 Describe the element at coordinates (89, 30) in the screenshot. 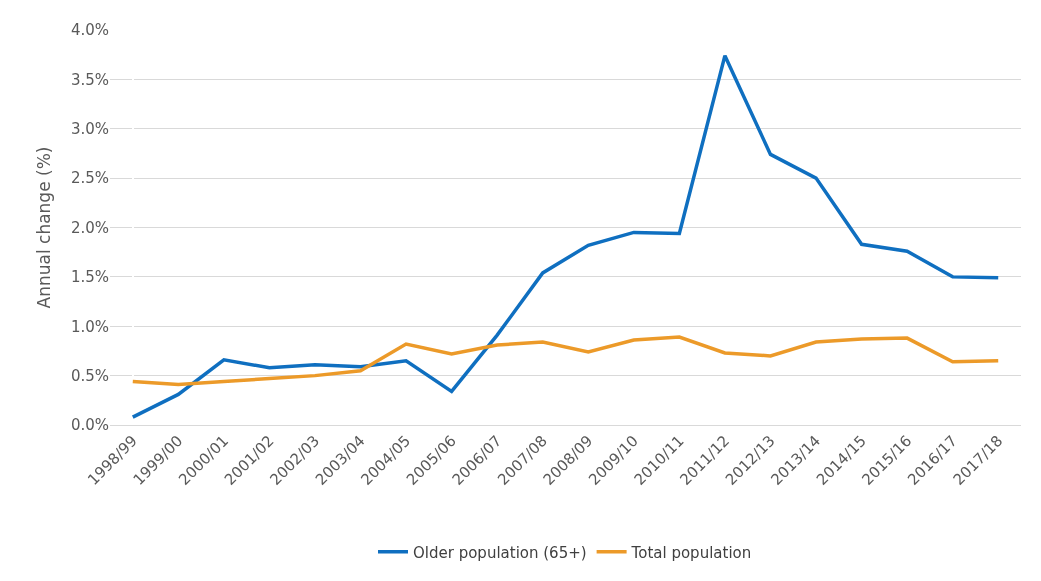

I see `y-tick-label: 4.0%` at that location.